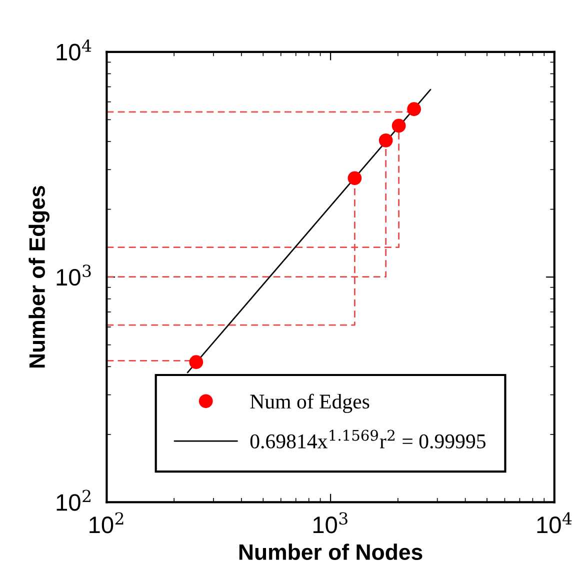  What do you see at coordinates (39, 277) in the screenshot?
I see `y-axis-title: Number of Edges` at bounding box center [39, 277].